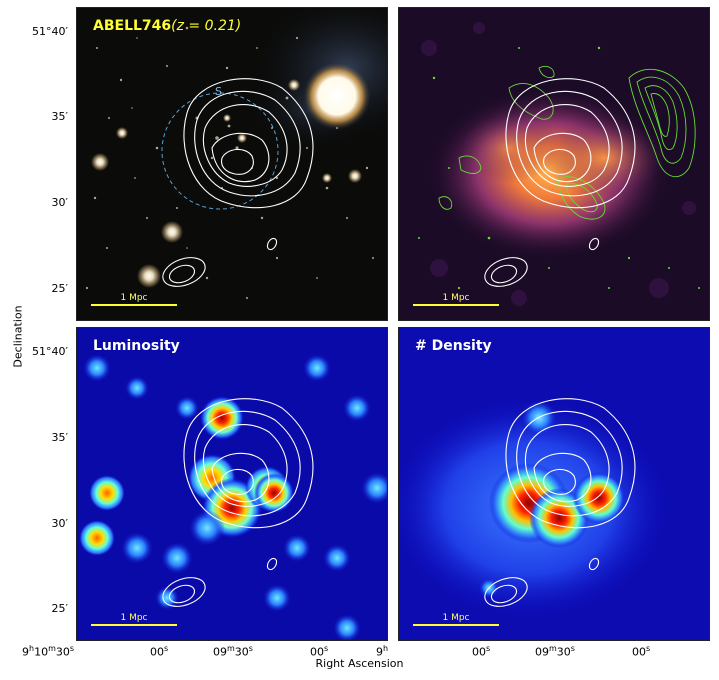 This screenshot has width=719, height=680. I want to click on density-title: # Density, so click(453, 346).